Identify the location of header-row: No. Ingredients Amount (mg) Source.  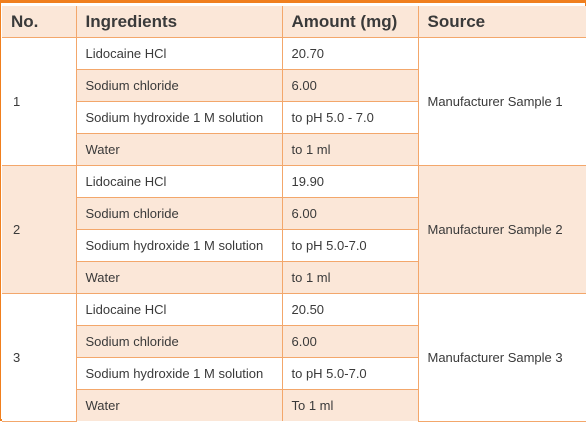
(294, 22).